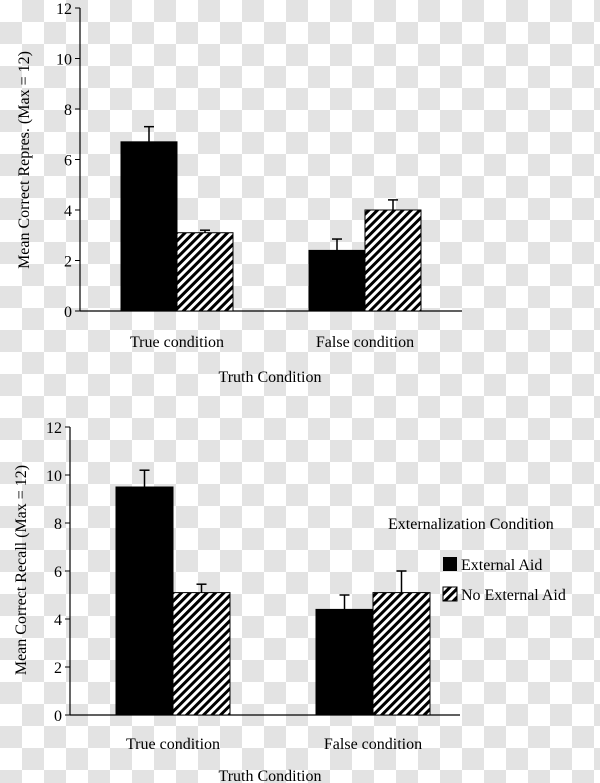 The width and height of the screenshot is (600, 783). Describe the element at coordinates (501, 565) in the screenshot. I see `legend-label-external-aid: External Aid` at that location.